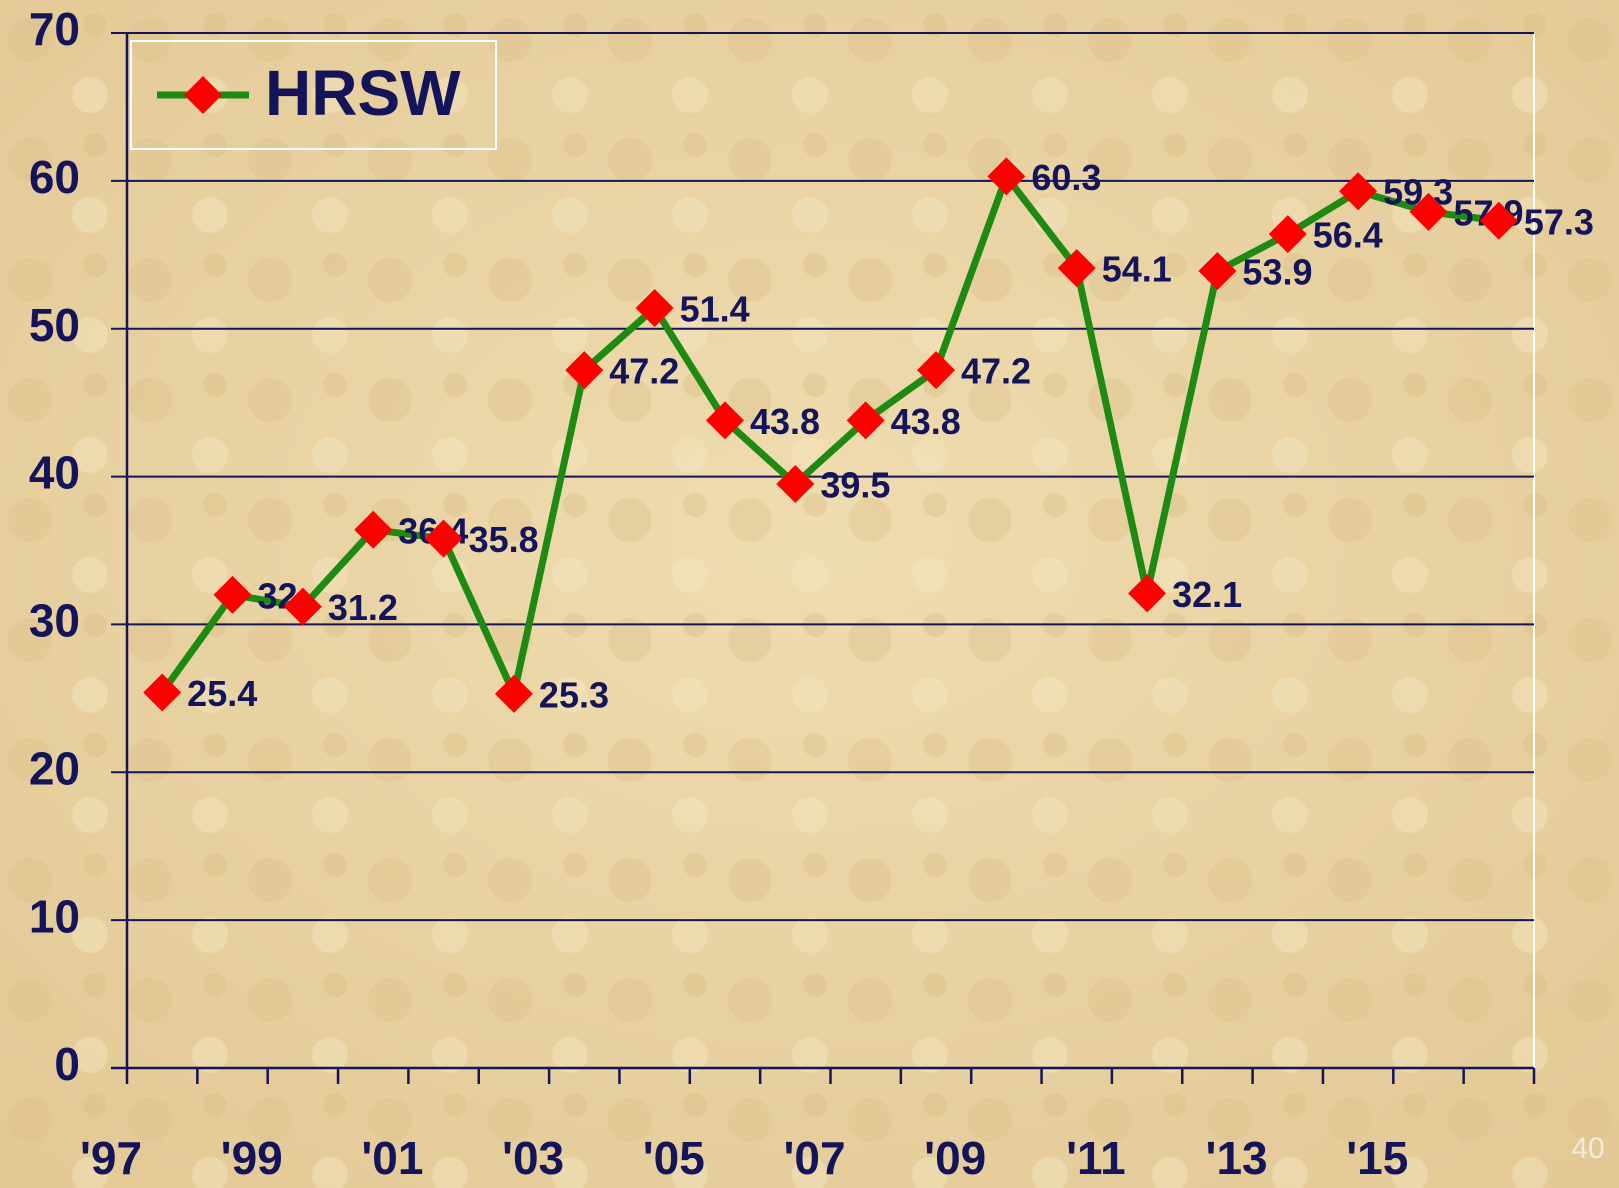 The image size is (1619, 1188). I want to click on data-label: 25.3, so click(574, 694).